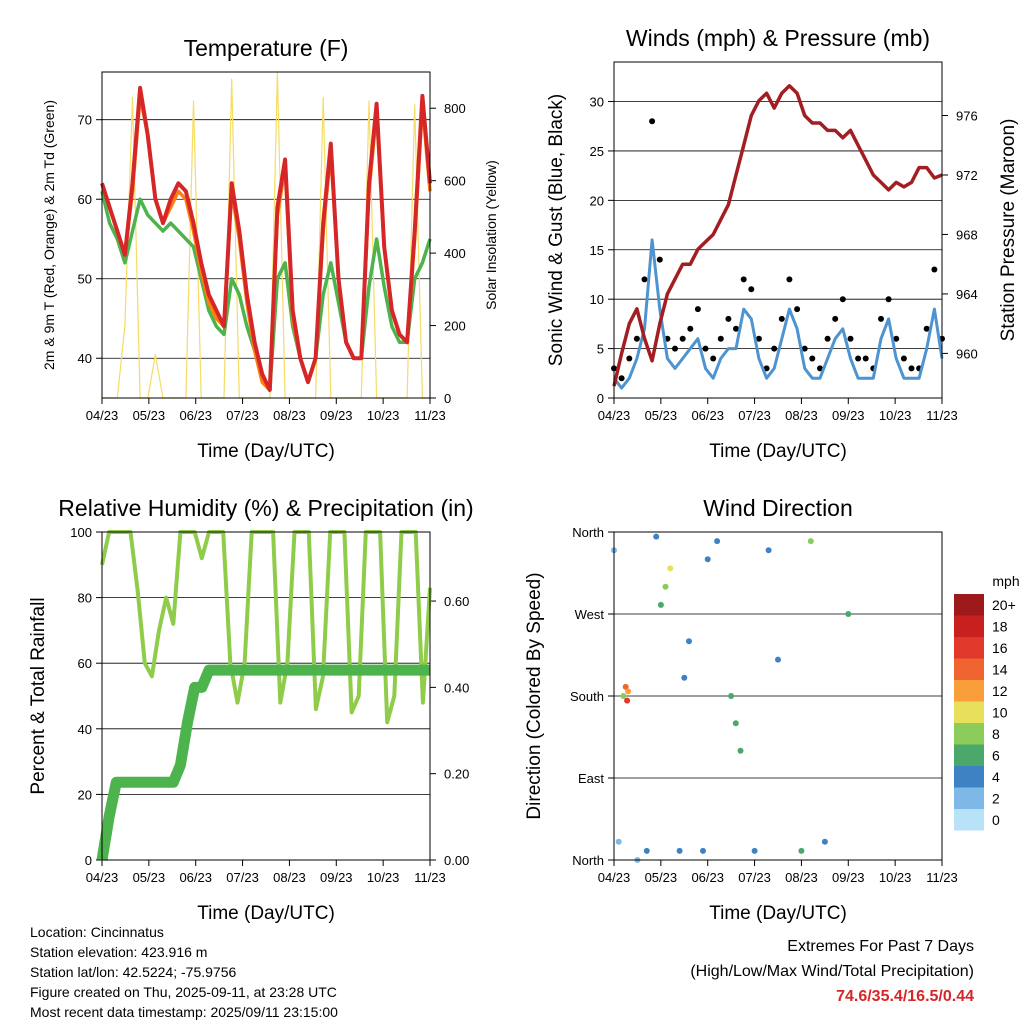 Image resolution: width=1024 pixels, height=1024 pixels. What do you see at coordinates (1000, 691) in the screenshot?
I see `legend-label: 12` at bounding box center [1000, 691].